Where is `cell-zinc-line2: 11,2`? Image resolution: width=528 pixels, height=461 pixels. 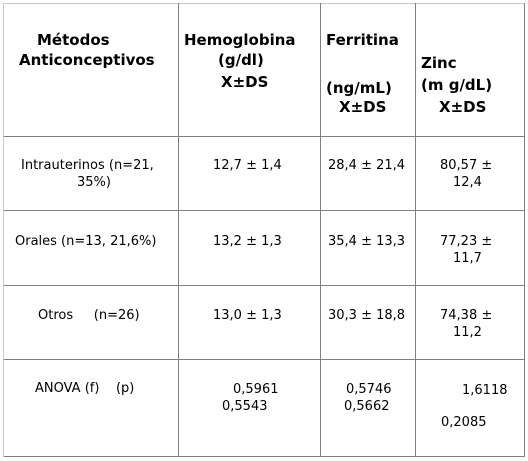 cell-zinc-line2: 11,2 is located at coordinates (467, 332).